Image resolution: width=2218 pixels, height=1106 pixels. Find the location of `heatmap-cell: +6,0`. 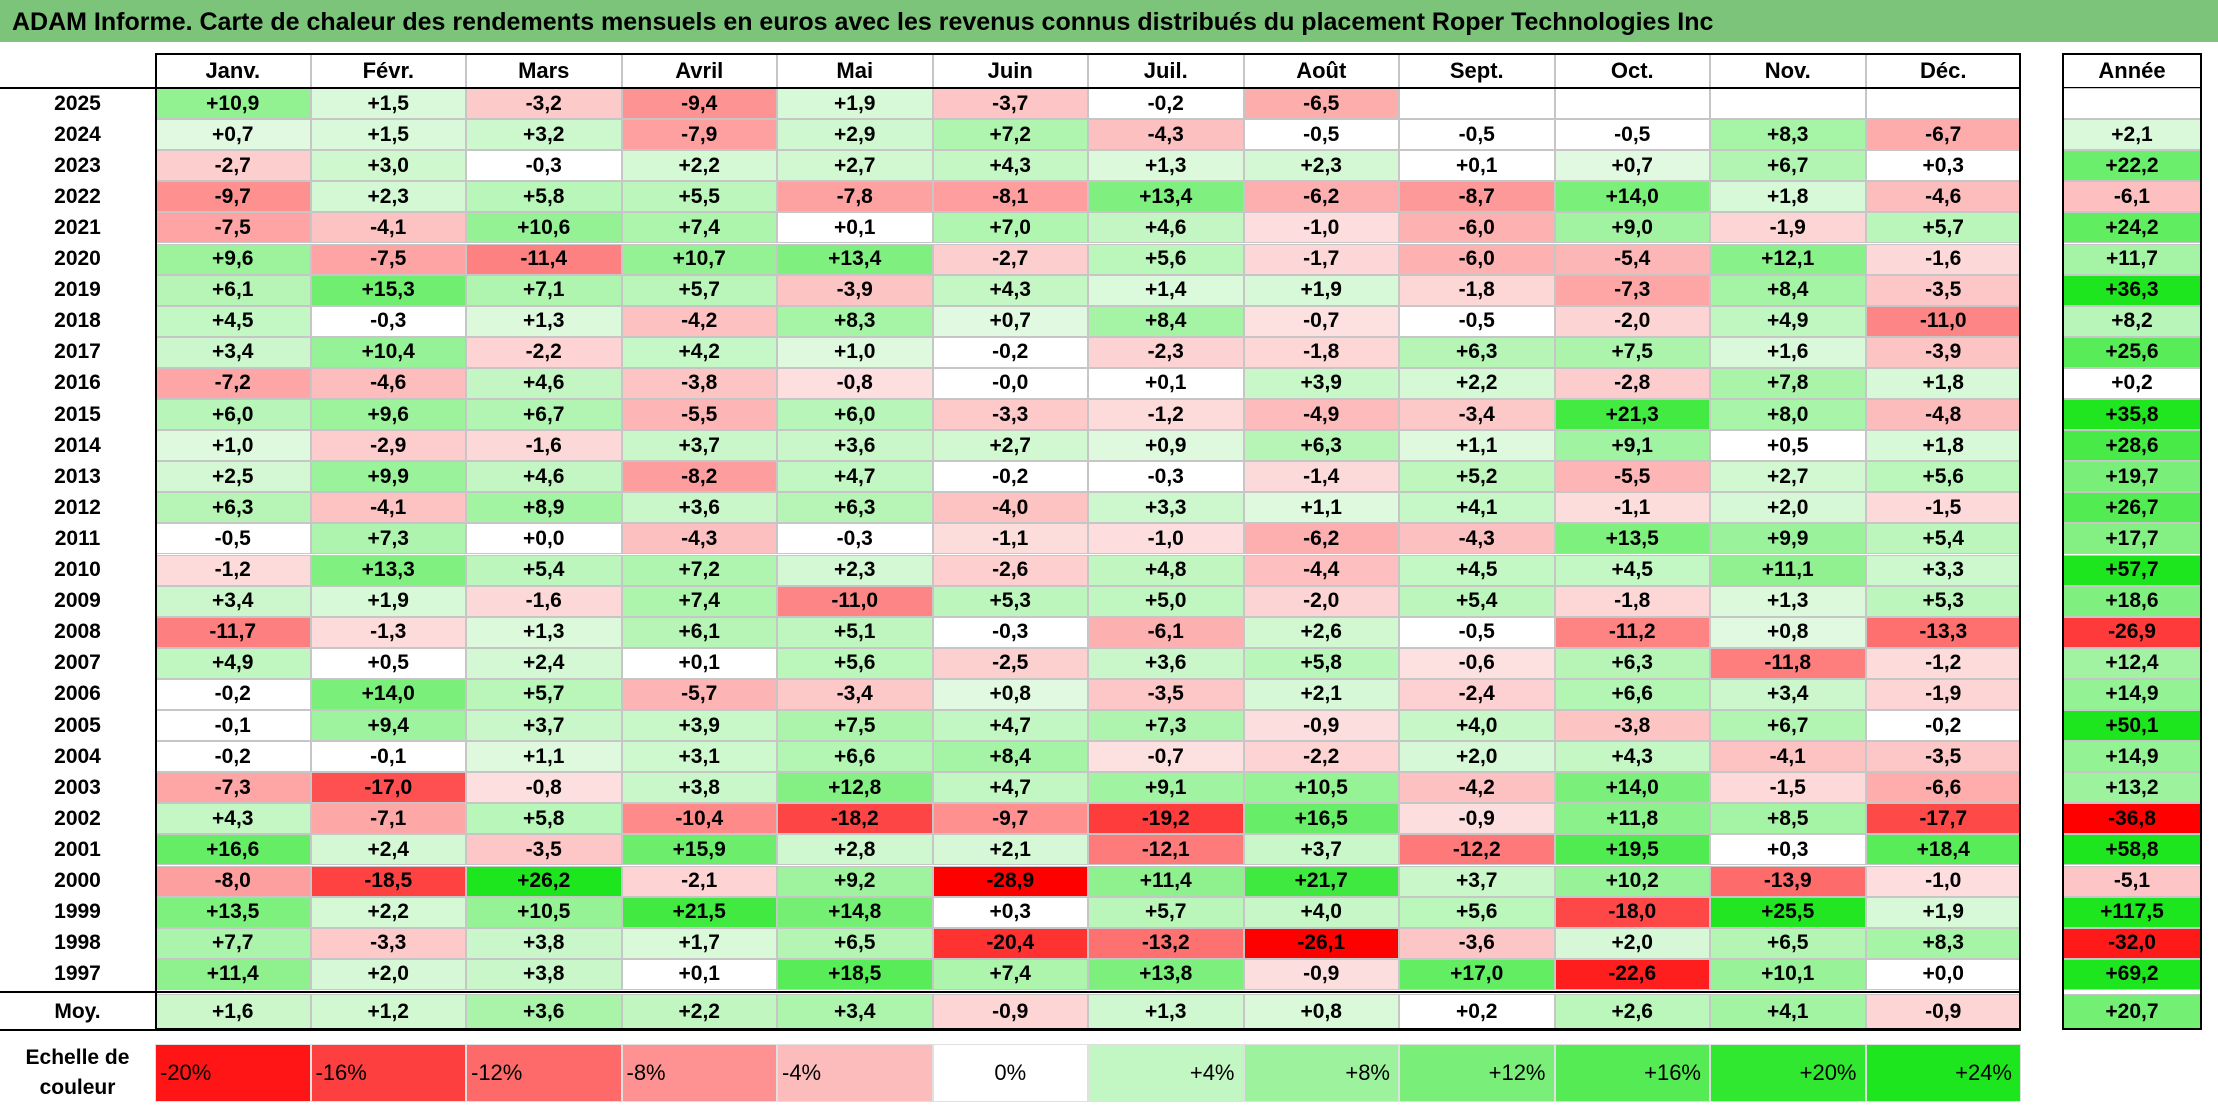

heatmap-cell: +6,0 is located at coordinates (233, 415).